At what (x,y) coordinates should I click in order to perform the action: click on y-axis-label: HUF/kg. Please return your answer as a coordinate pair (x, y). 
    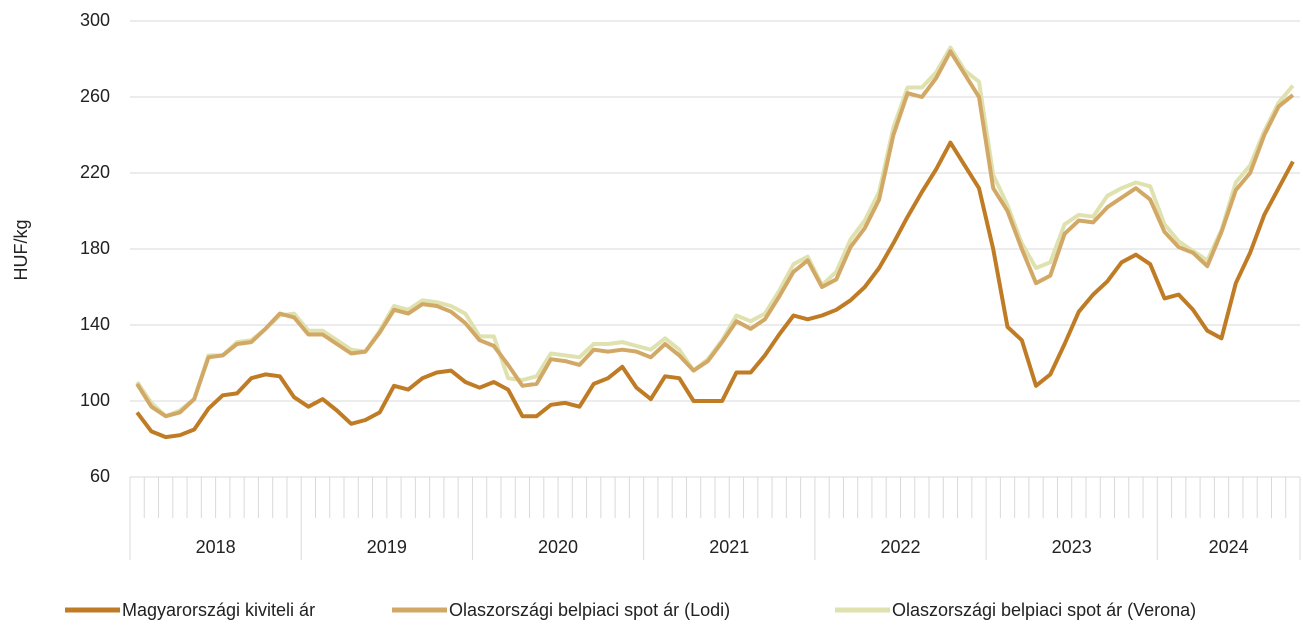
    Looking at the image, I should click on (21, 249).